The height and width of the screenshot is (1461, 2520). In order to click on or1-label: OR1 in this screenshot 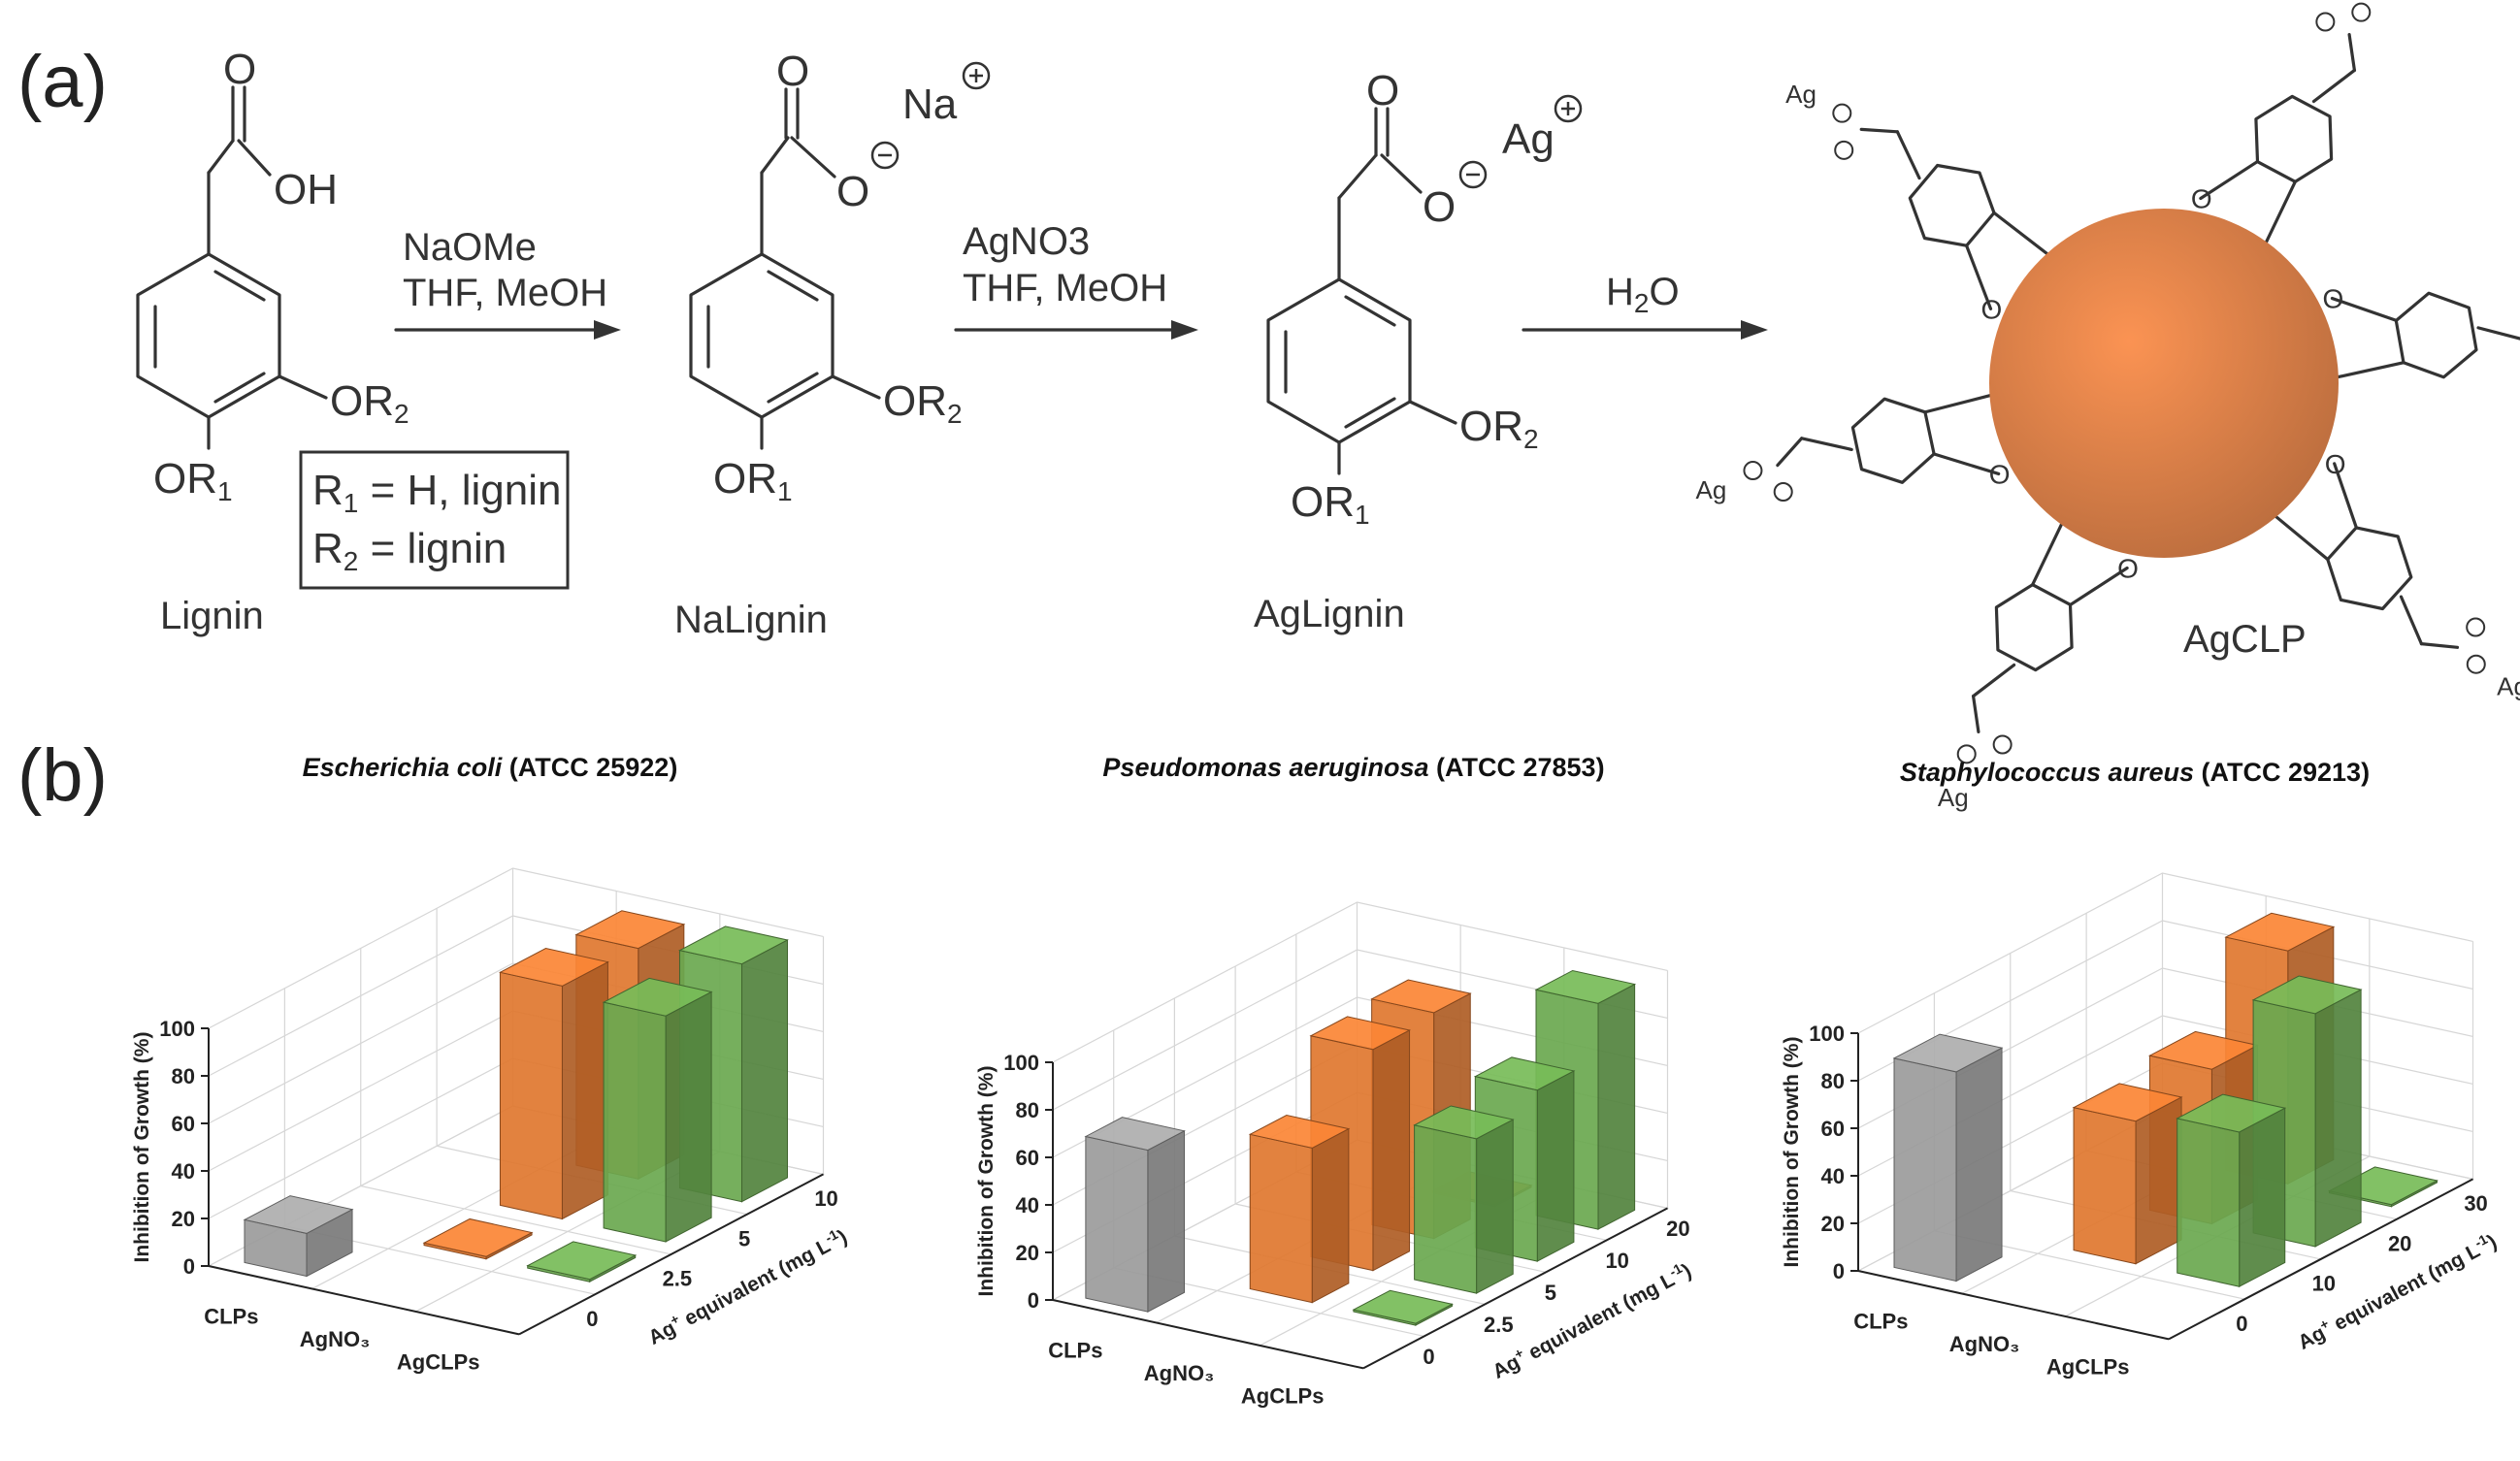, I will do `click(193, 481)`.